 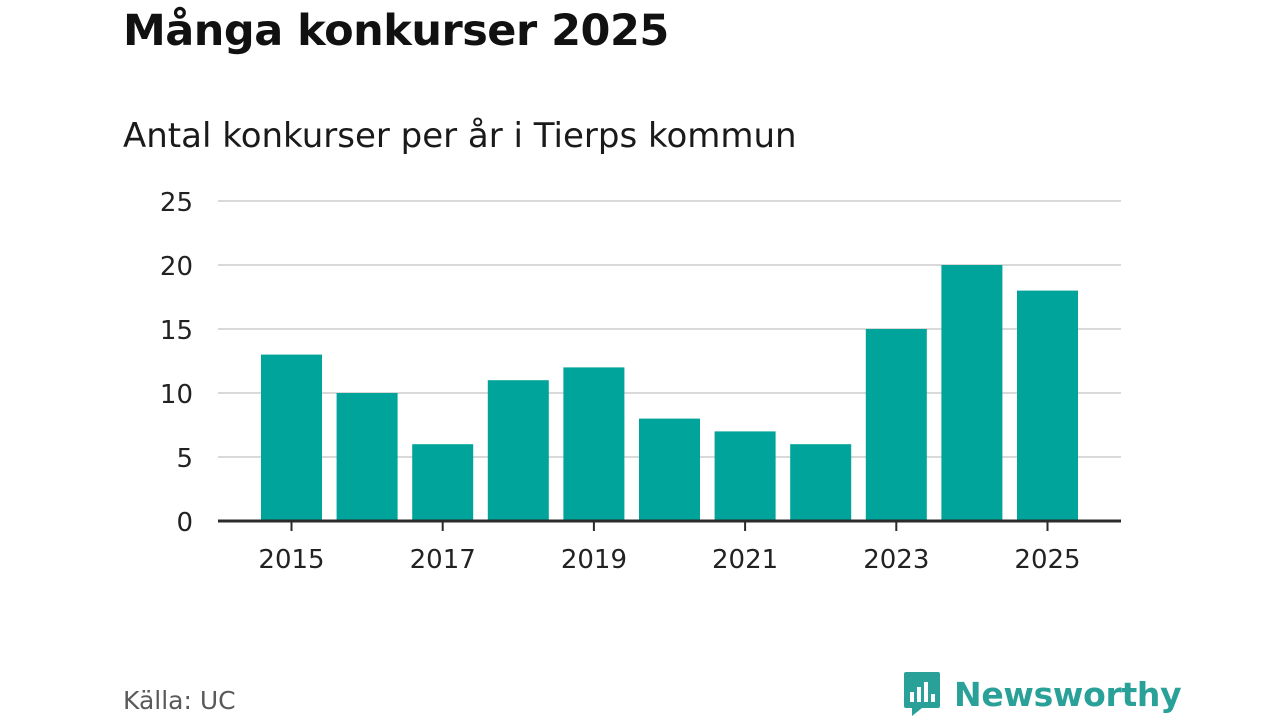 What do you see at coordinates (176, 331) in the screenshot?
I see `y-tick-label: 15` at bounding box center [176, 331].